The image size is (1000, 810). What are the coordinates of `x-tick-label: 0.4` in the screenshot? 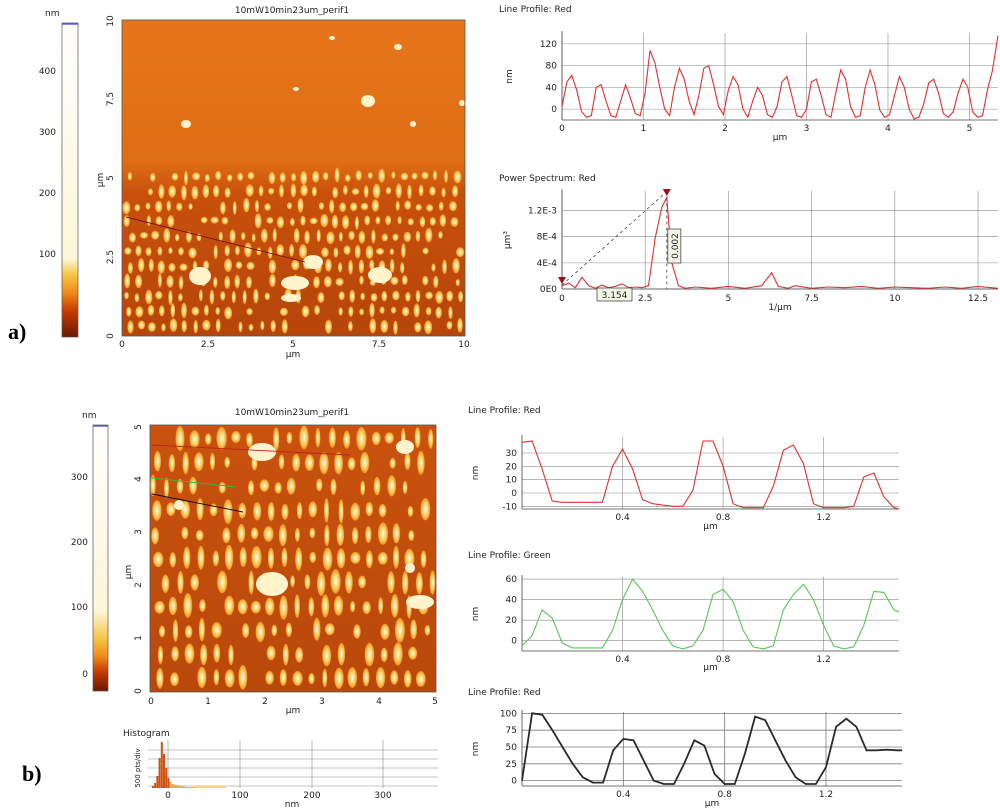 It's located at (622, 518).